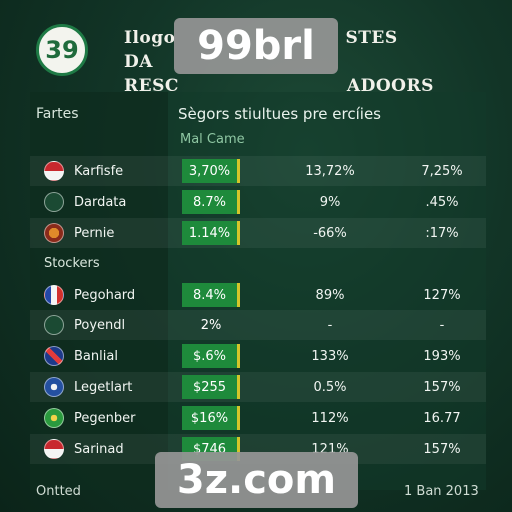 The height and width of the screenshot is (512, 512). I want to click on table-row: Dardata 8.7% 9% .45%, so click(258, 202).